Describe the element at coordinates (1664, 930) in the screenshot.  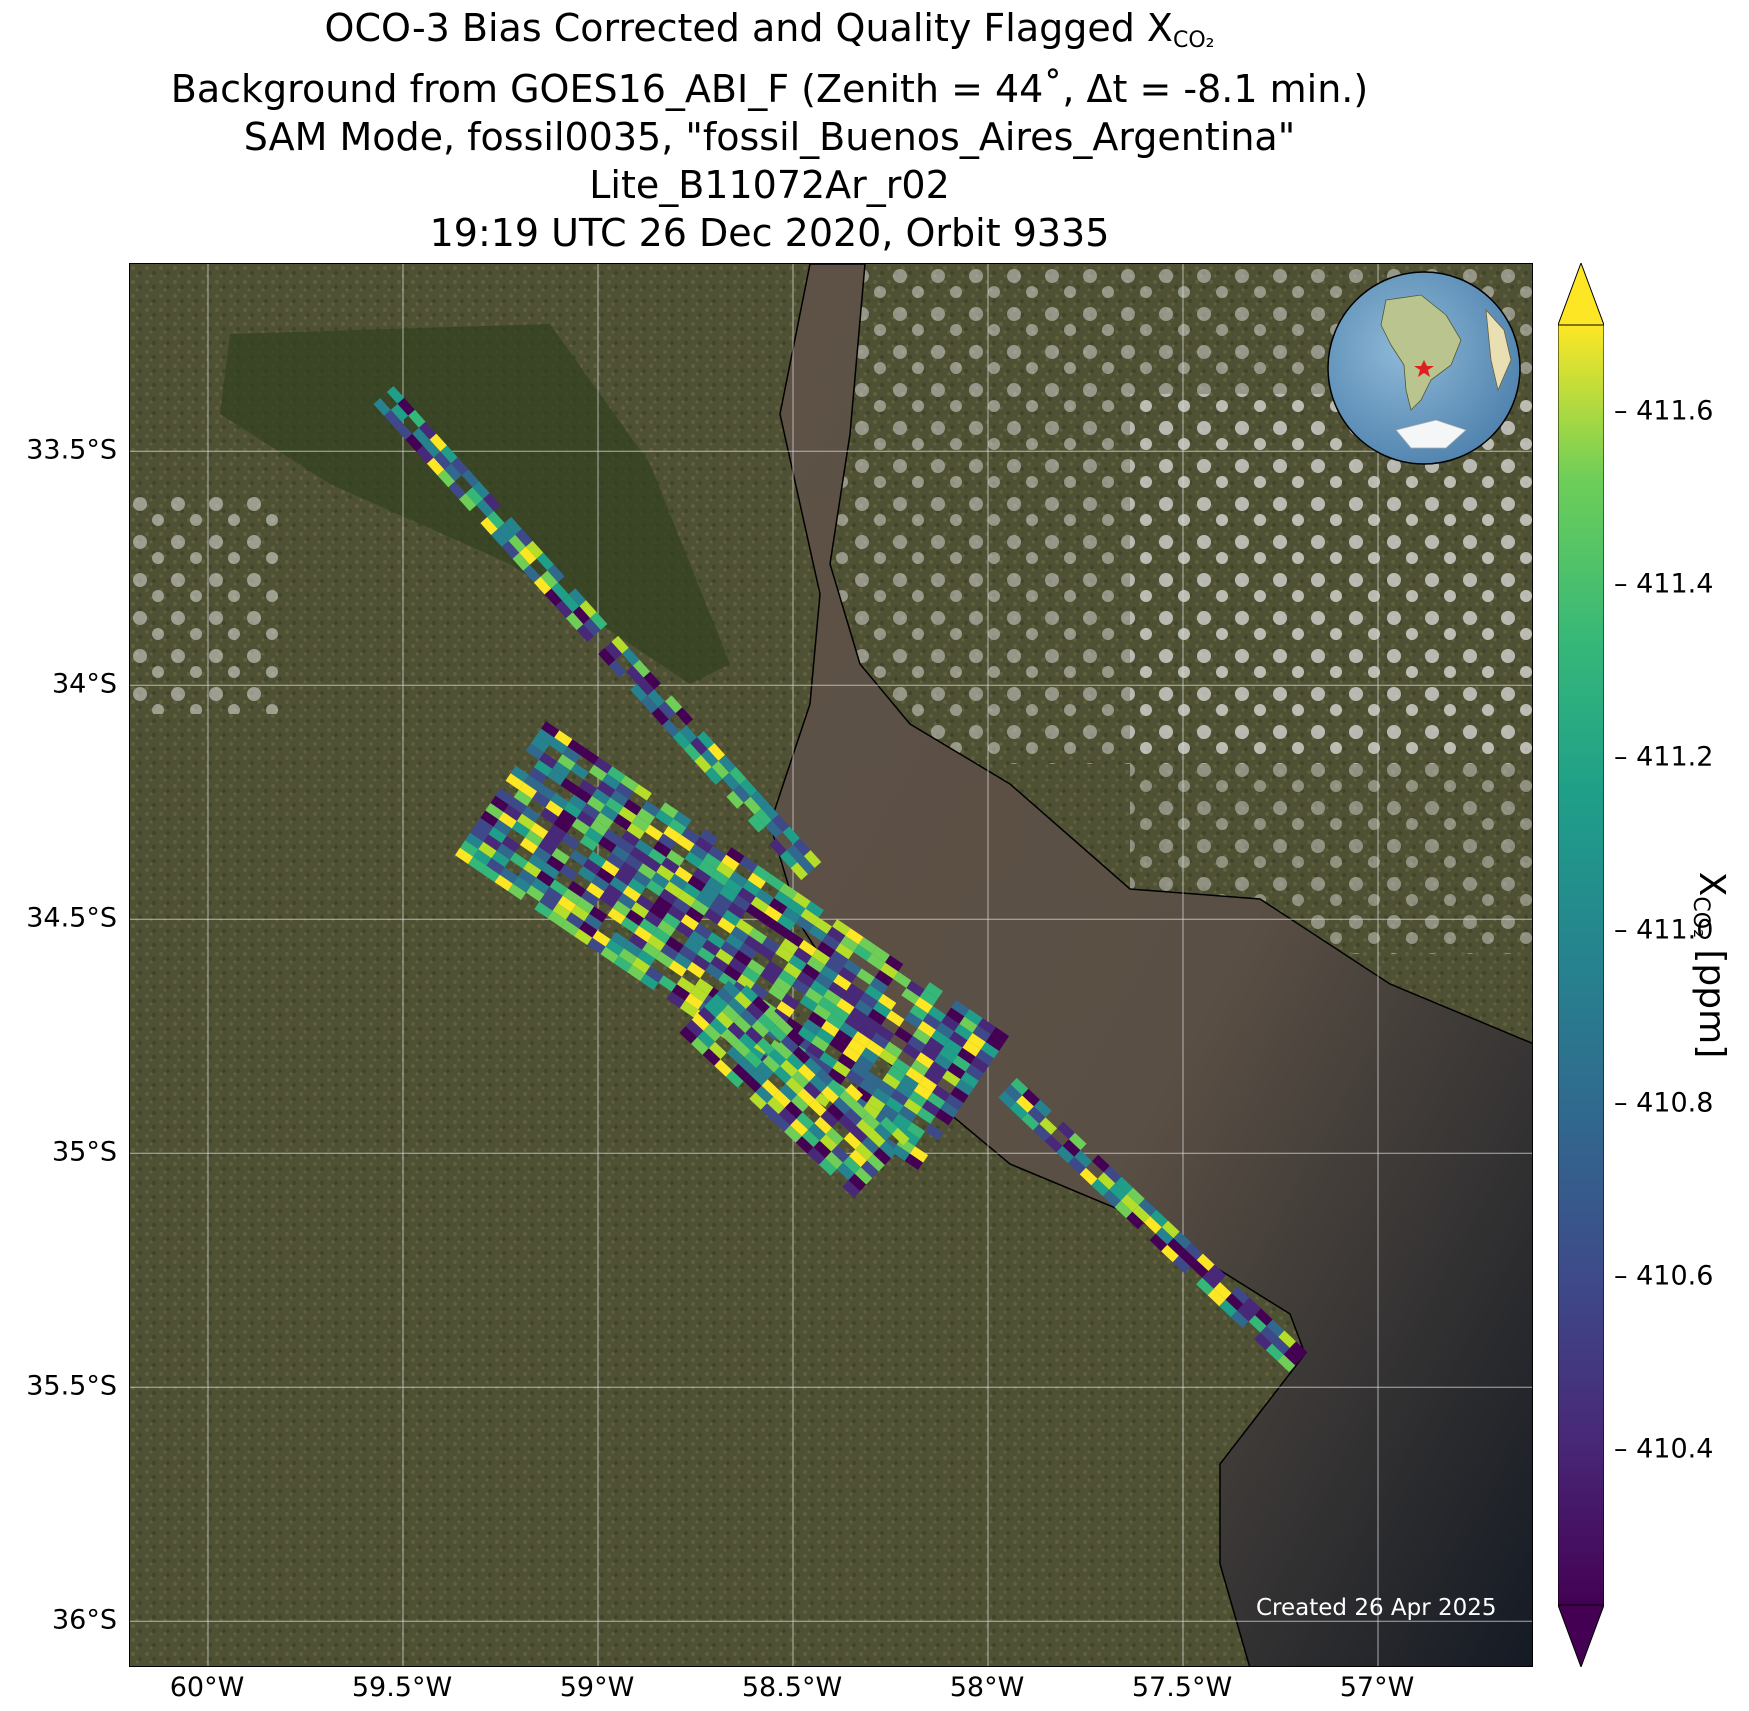
I see `colorbar-tick: – 411.0` at that location.